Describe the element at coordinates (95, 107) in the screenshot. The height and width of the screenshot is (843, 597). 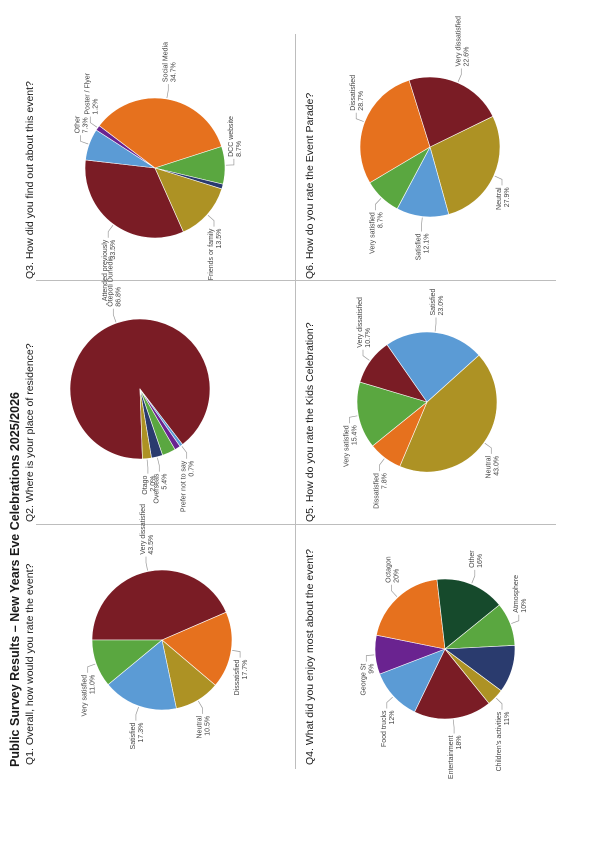
I see `slice-value-q3-poster-flyer: 1.2%` at that location.